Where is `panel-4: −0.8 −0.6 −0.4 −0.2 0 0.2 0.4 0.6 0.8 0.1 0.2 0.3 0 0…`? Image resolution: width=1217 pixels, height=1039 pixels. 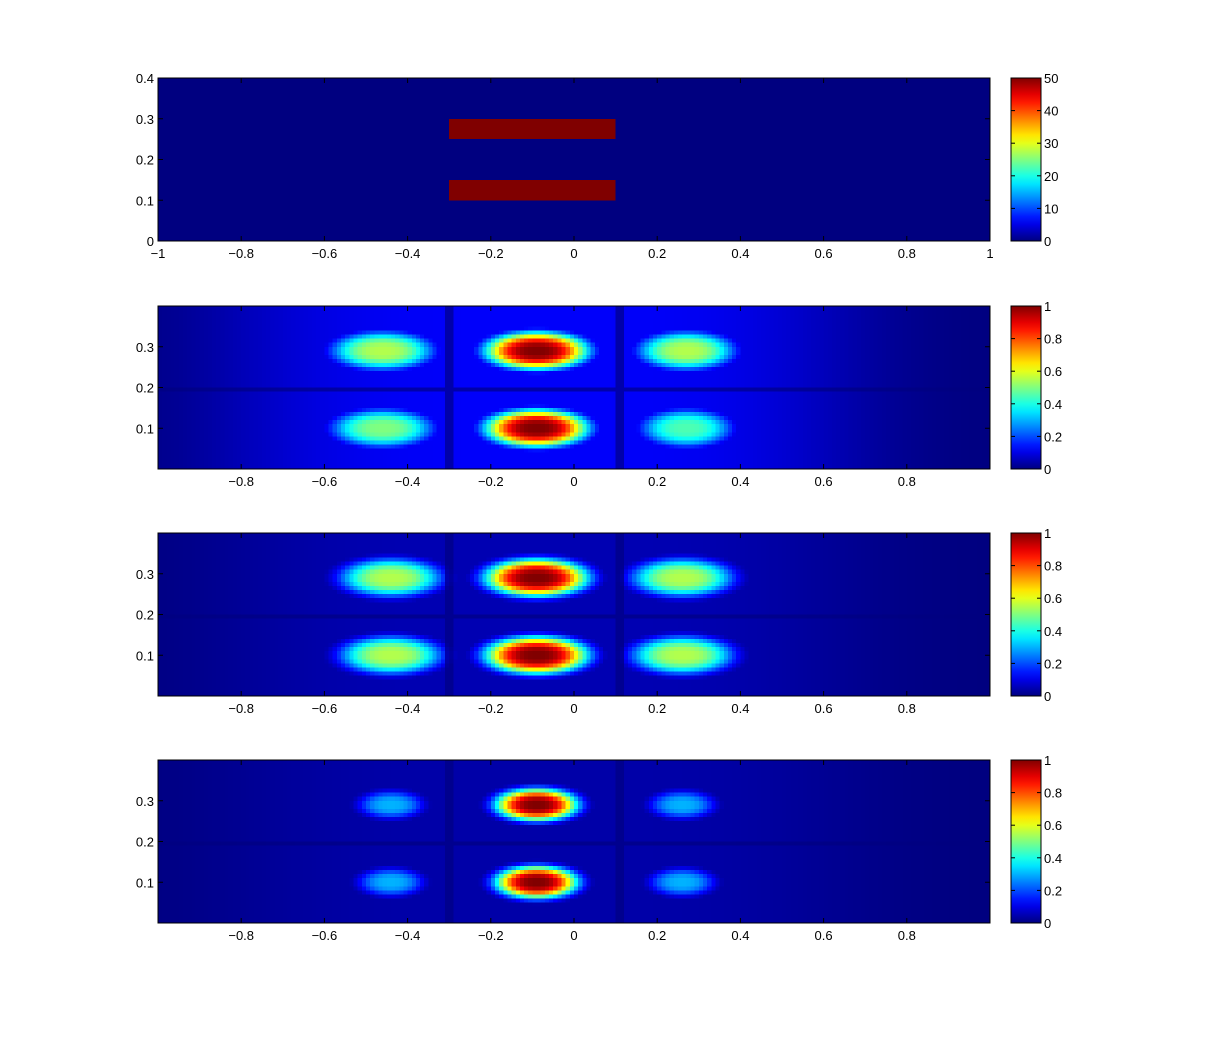
panel-4: −0.8 −0.6 −0.4 −0.2 0 0.2 0.4 0.6 0.8 0.1 0.2 0.3 0 0… is located at coordinates (599, 848).